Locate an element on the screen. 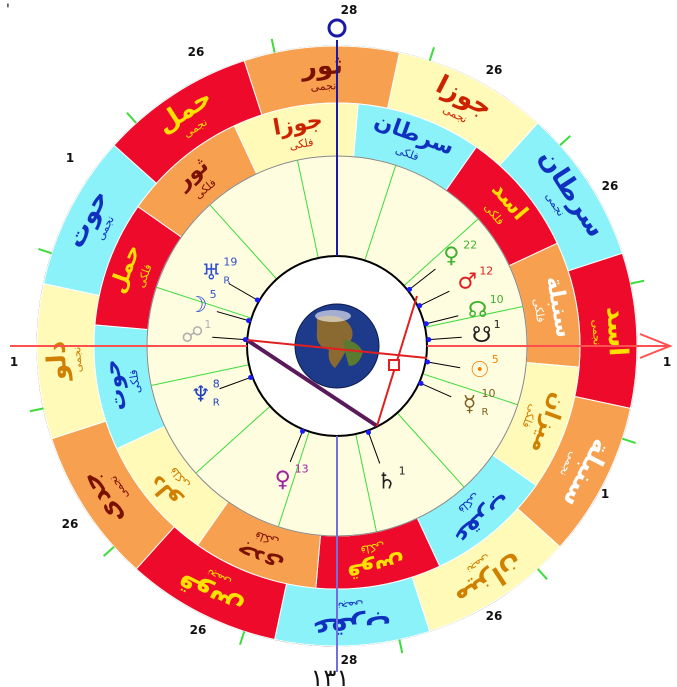 This screenshot has width=677, height=687. sun-icon: ☉ is located at coordinates (480, 370).